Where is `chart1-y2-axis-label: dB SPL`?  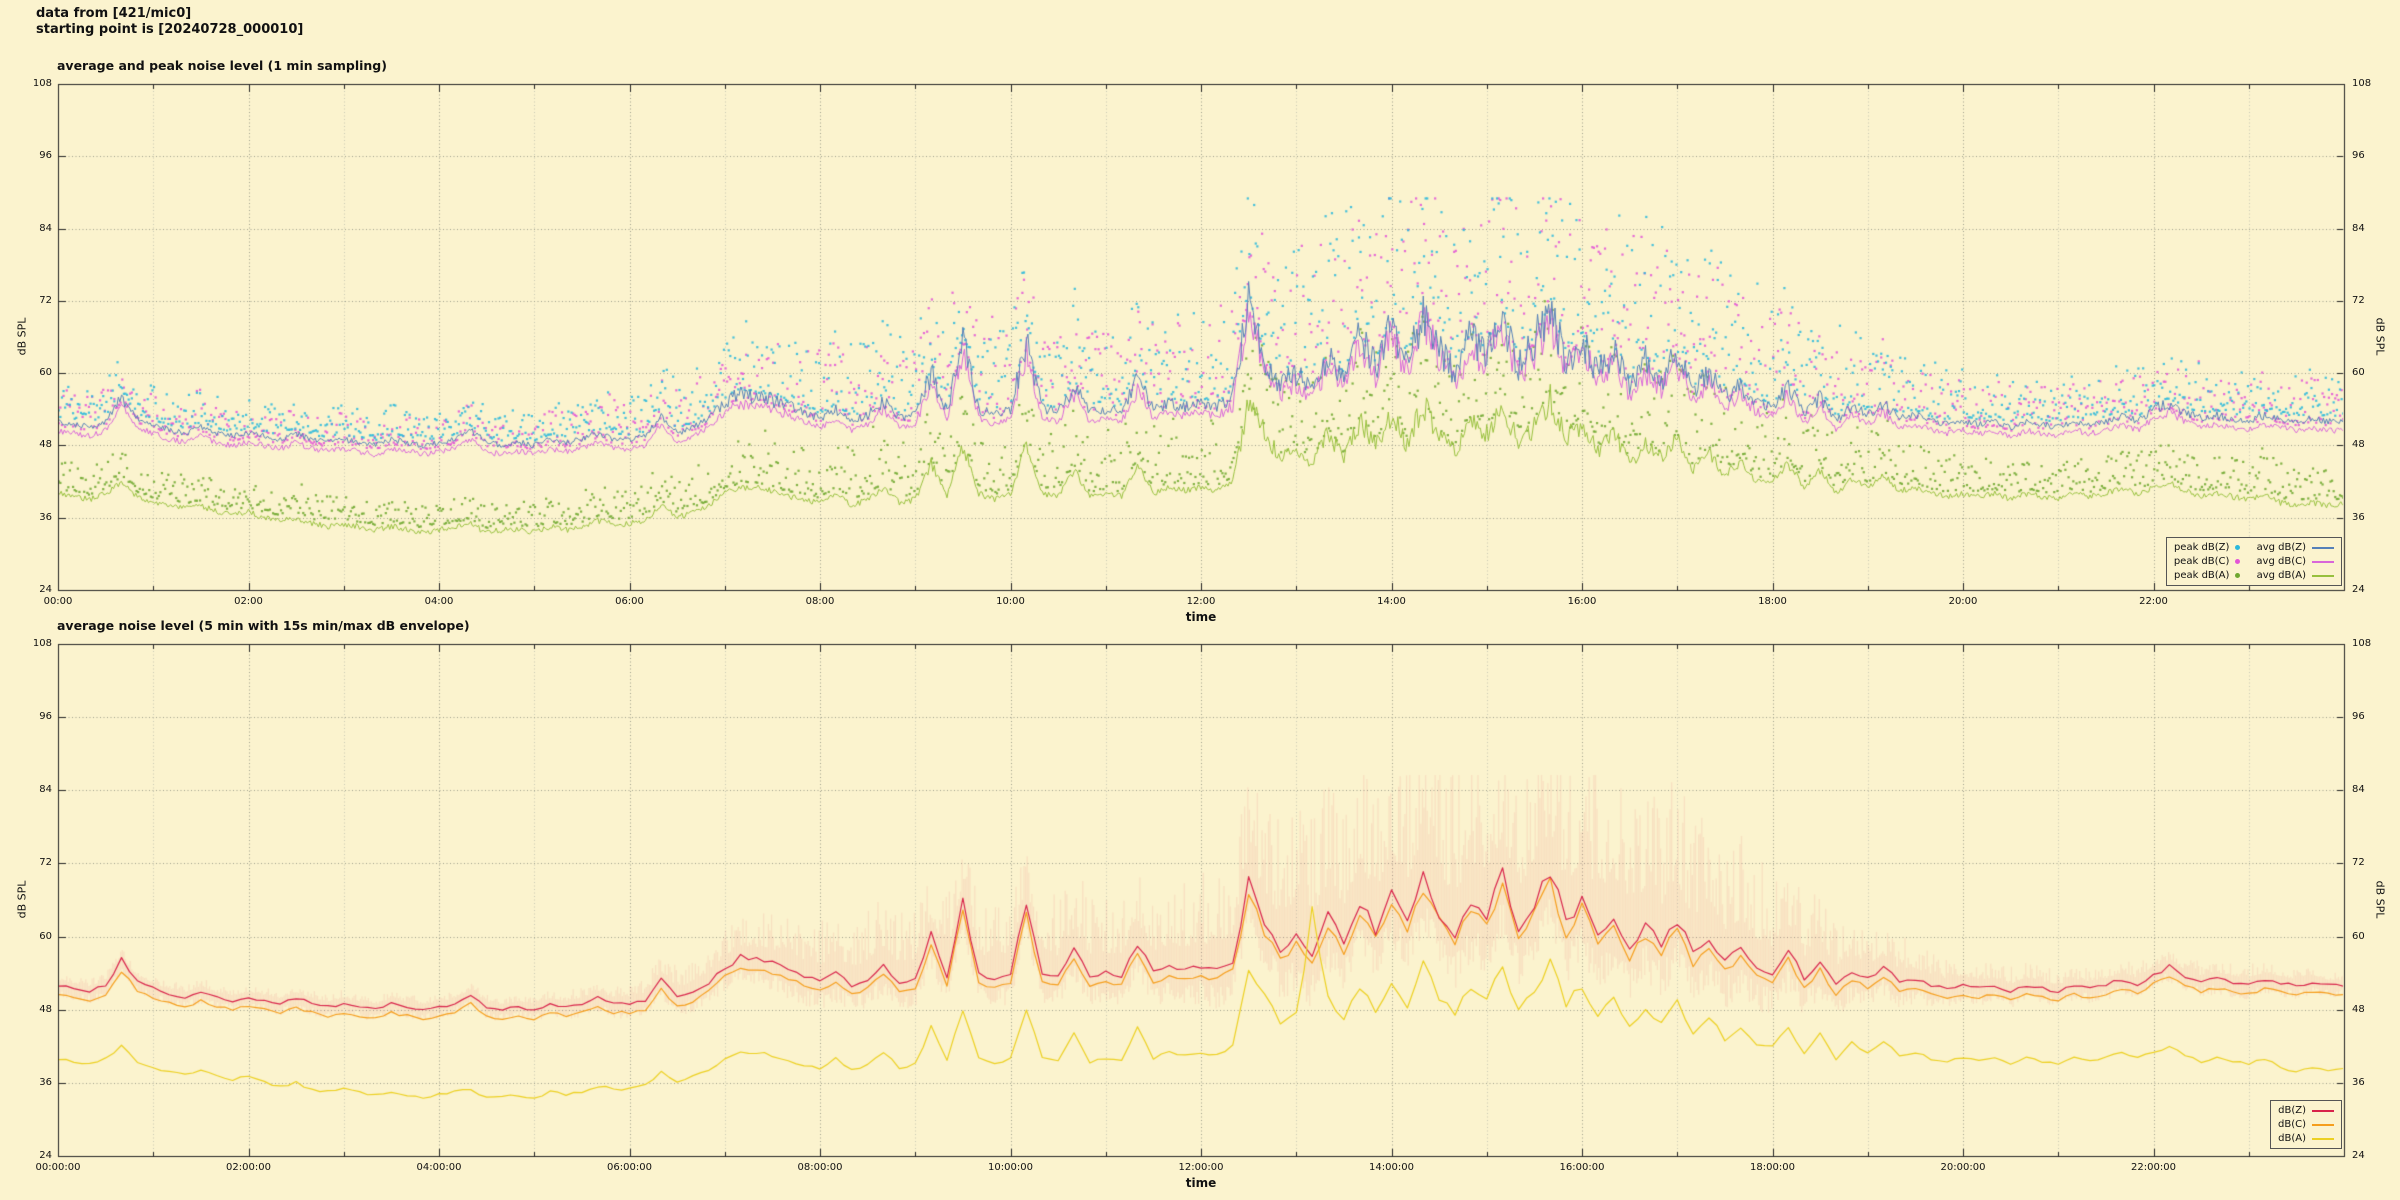
chart1-y2-axis-label: dB SPL is located at coordinates (2380, 336).